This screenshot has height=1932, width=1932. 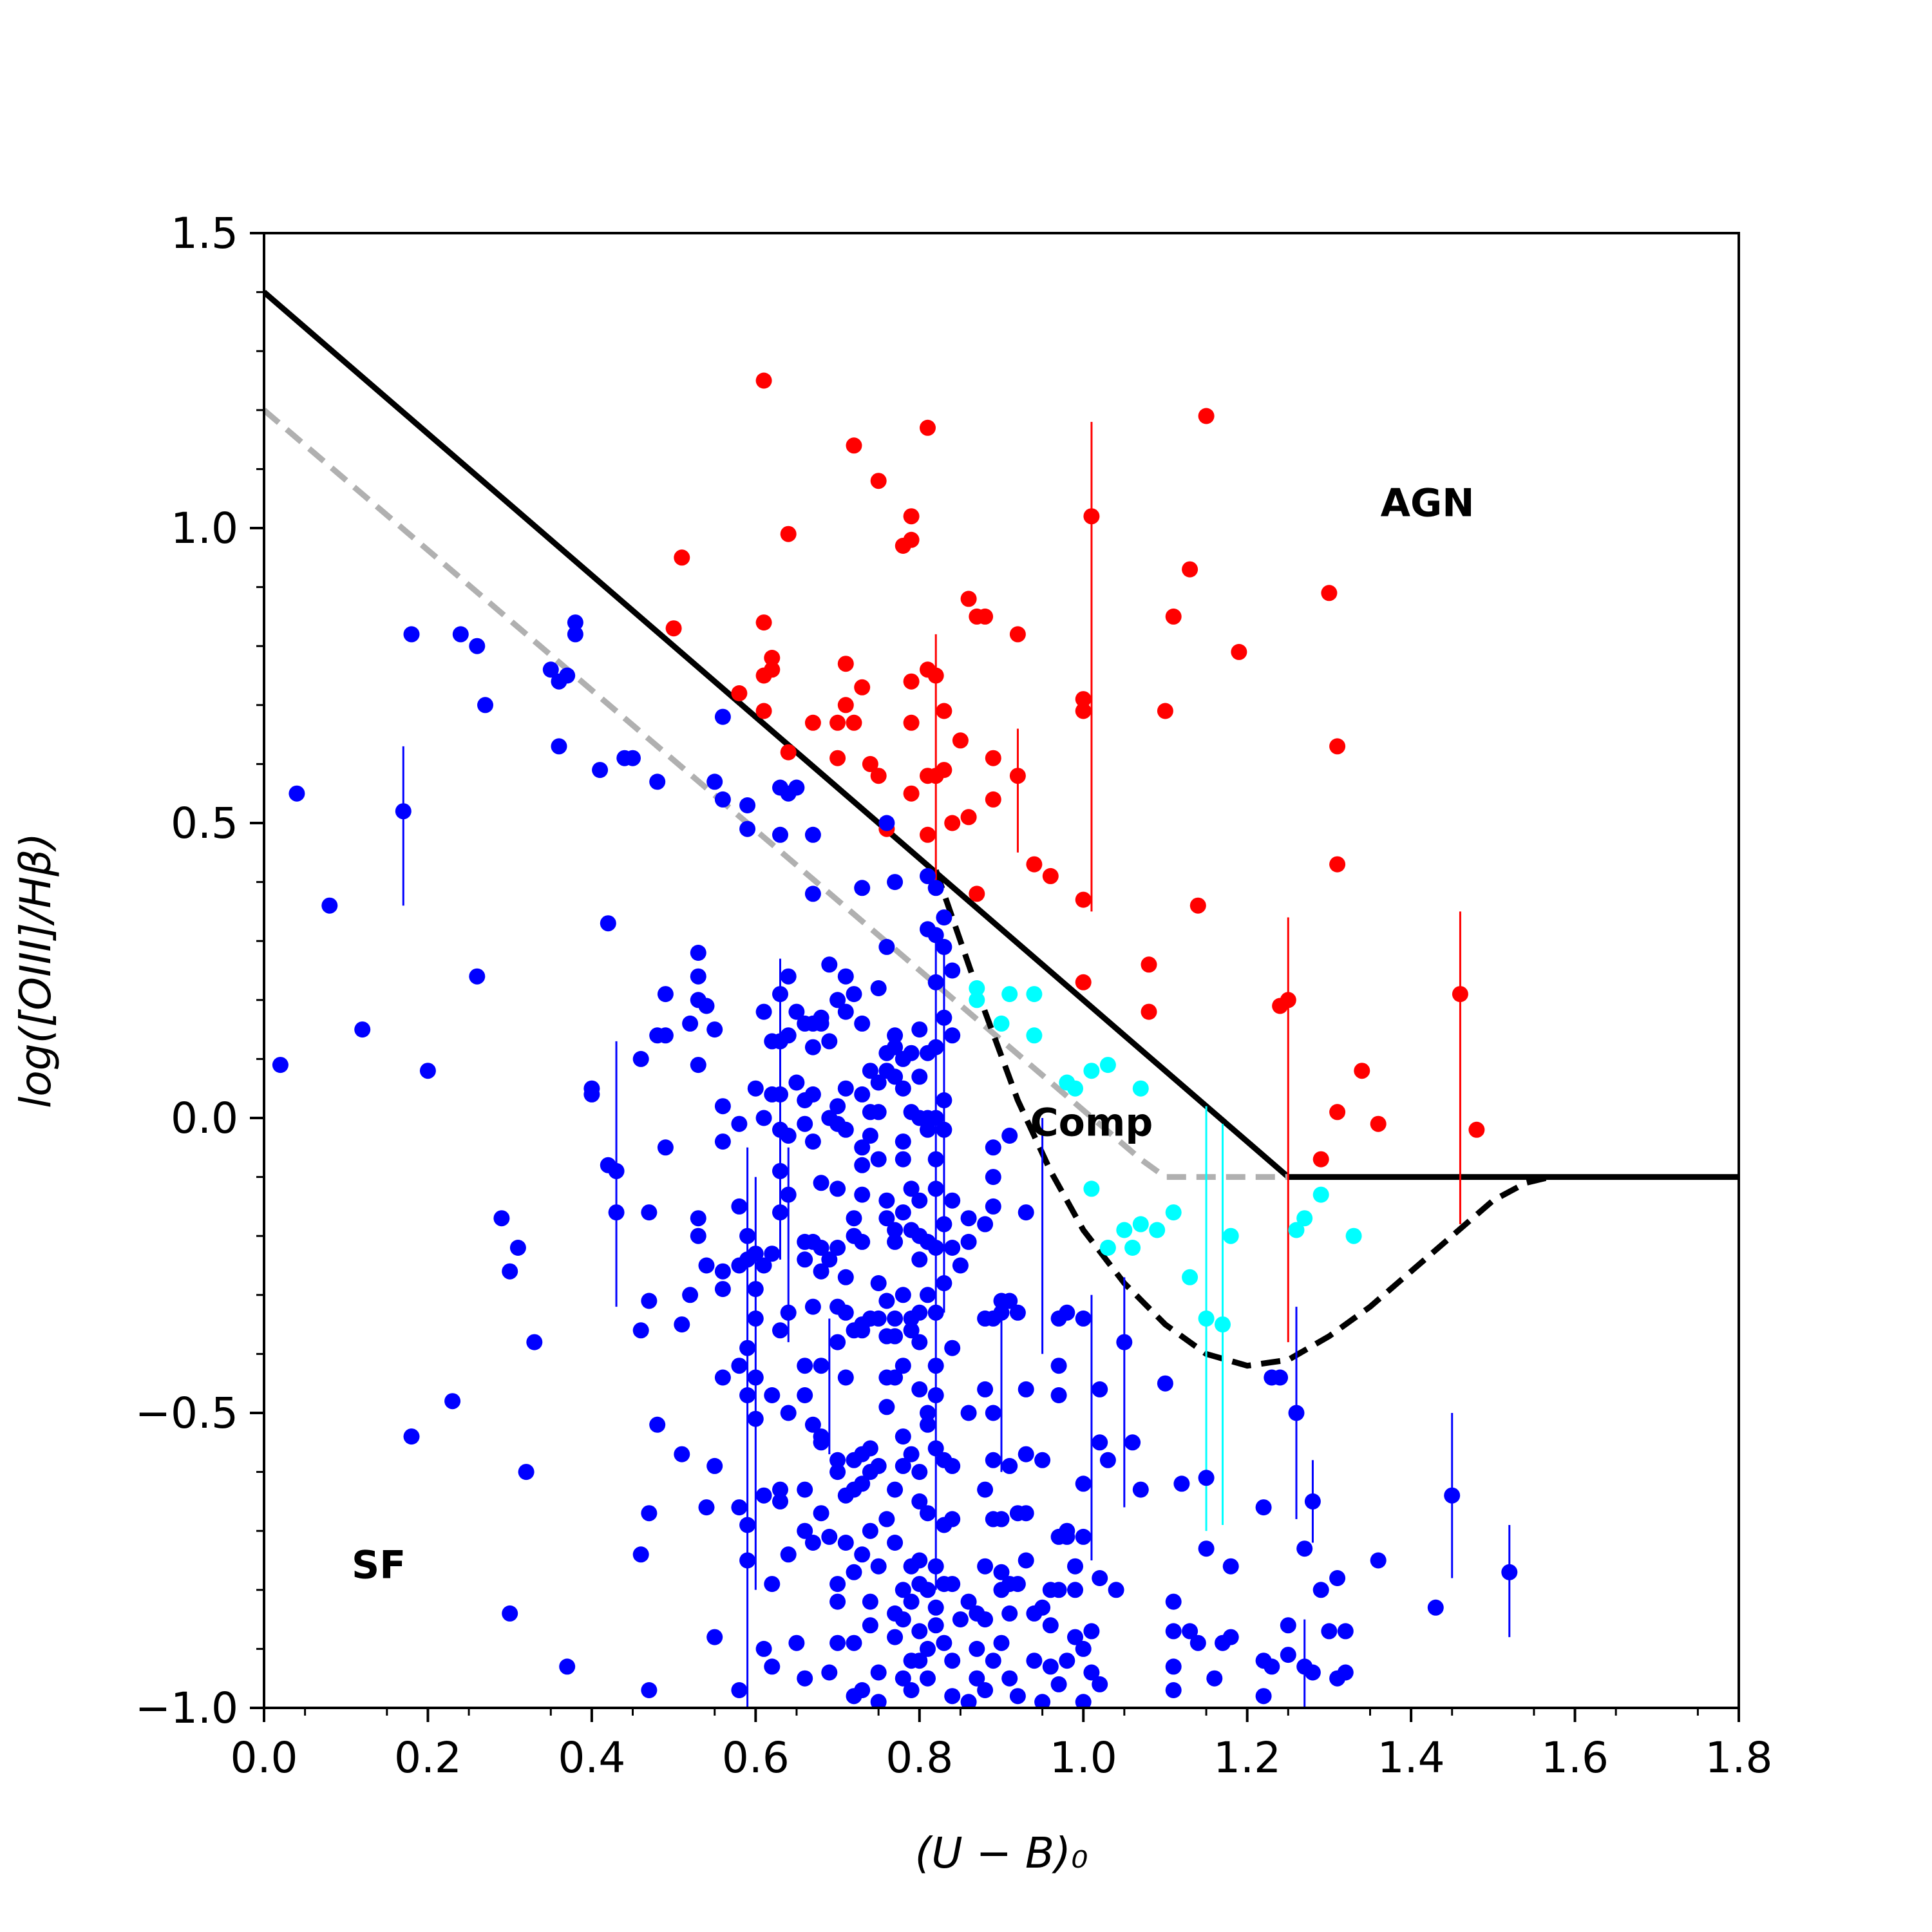 I want to click on x-tick-label: 1.4, so click(x=1411, y=1758).